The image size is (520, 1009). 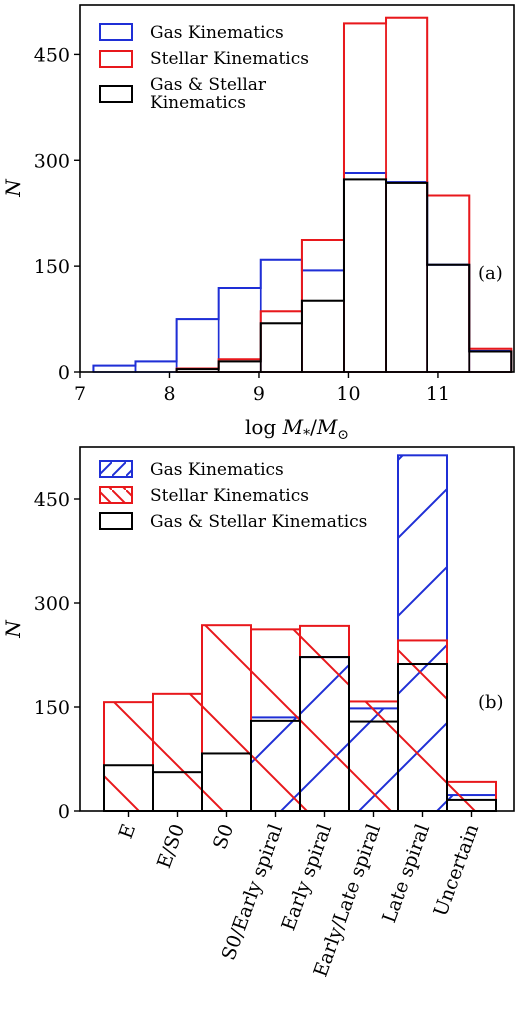 I want to click on panel-b-bar-early-spiral, so click(x=324, y=718).